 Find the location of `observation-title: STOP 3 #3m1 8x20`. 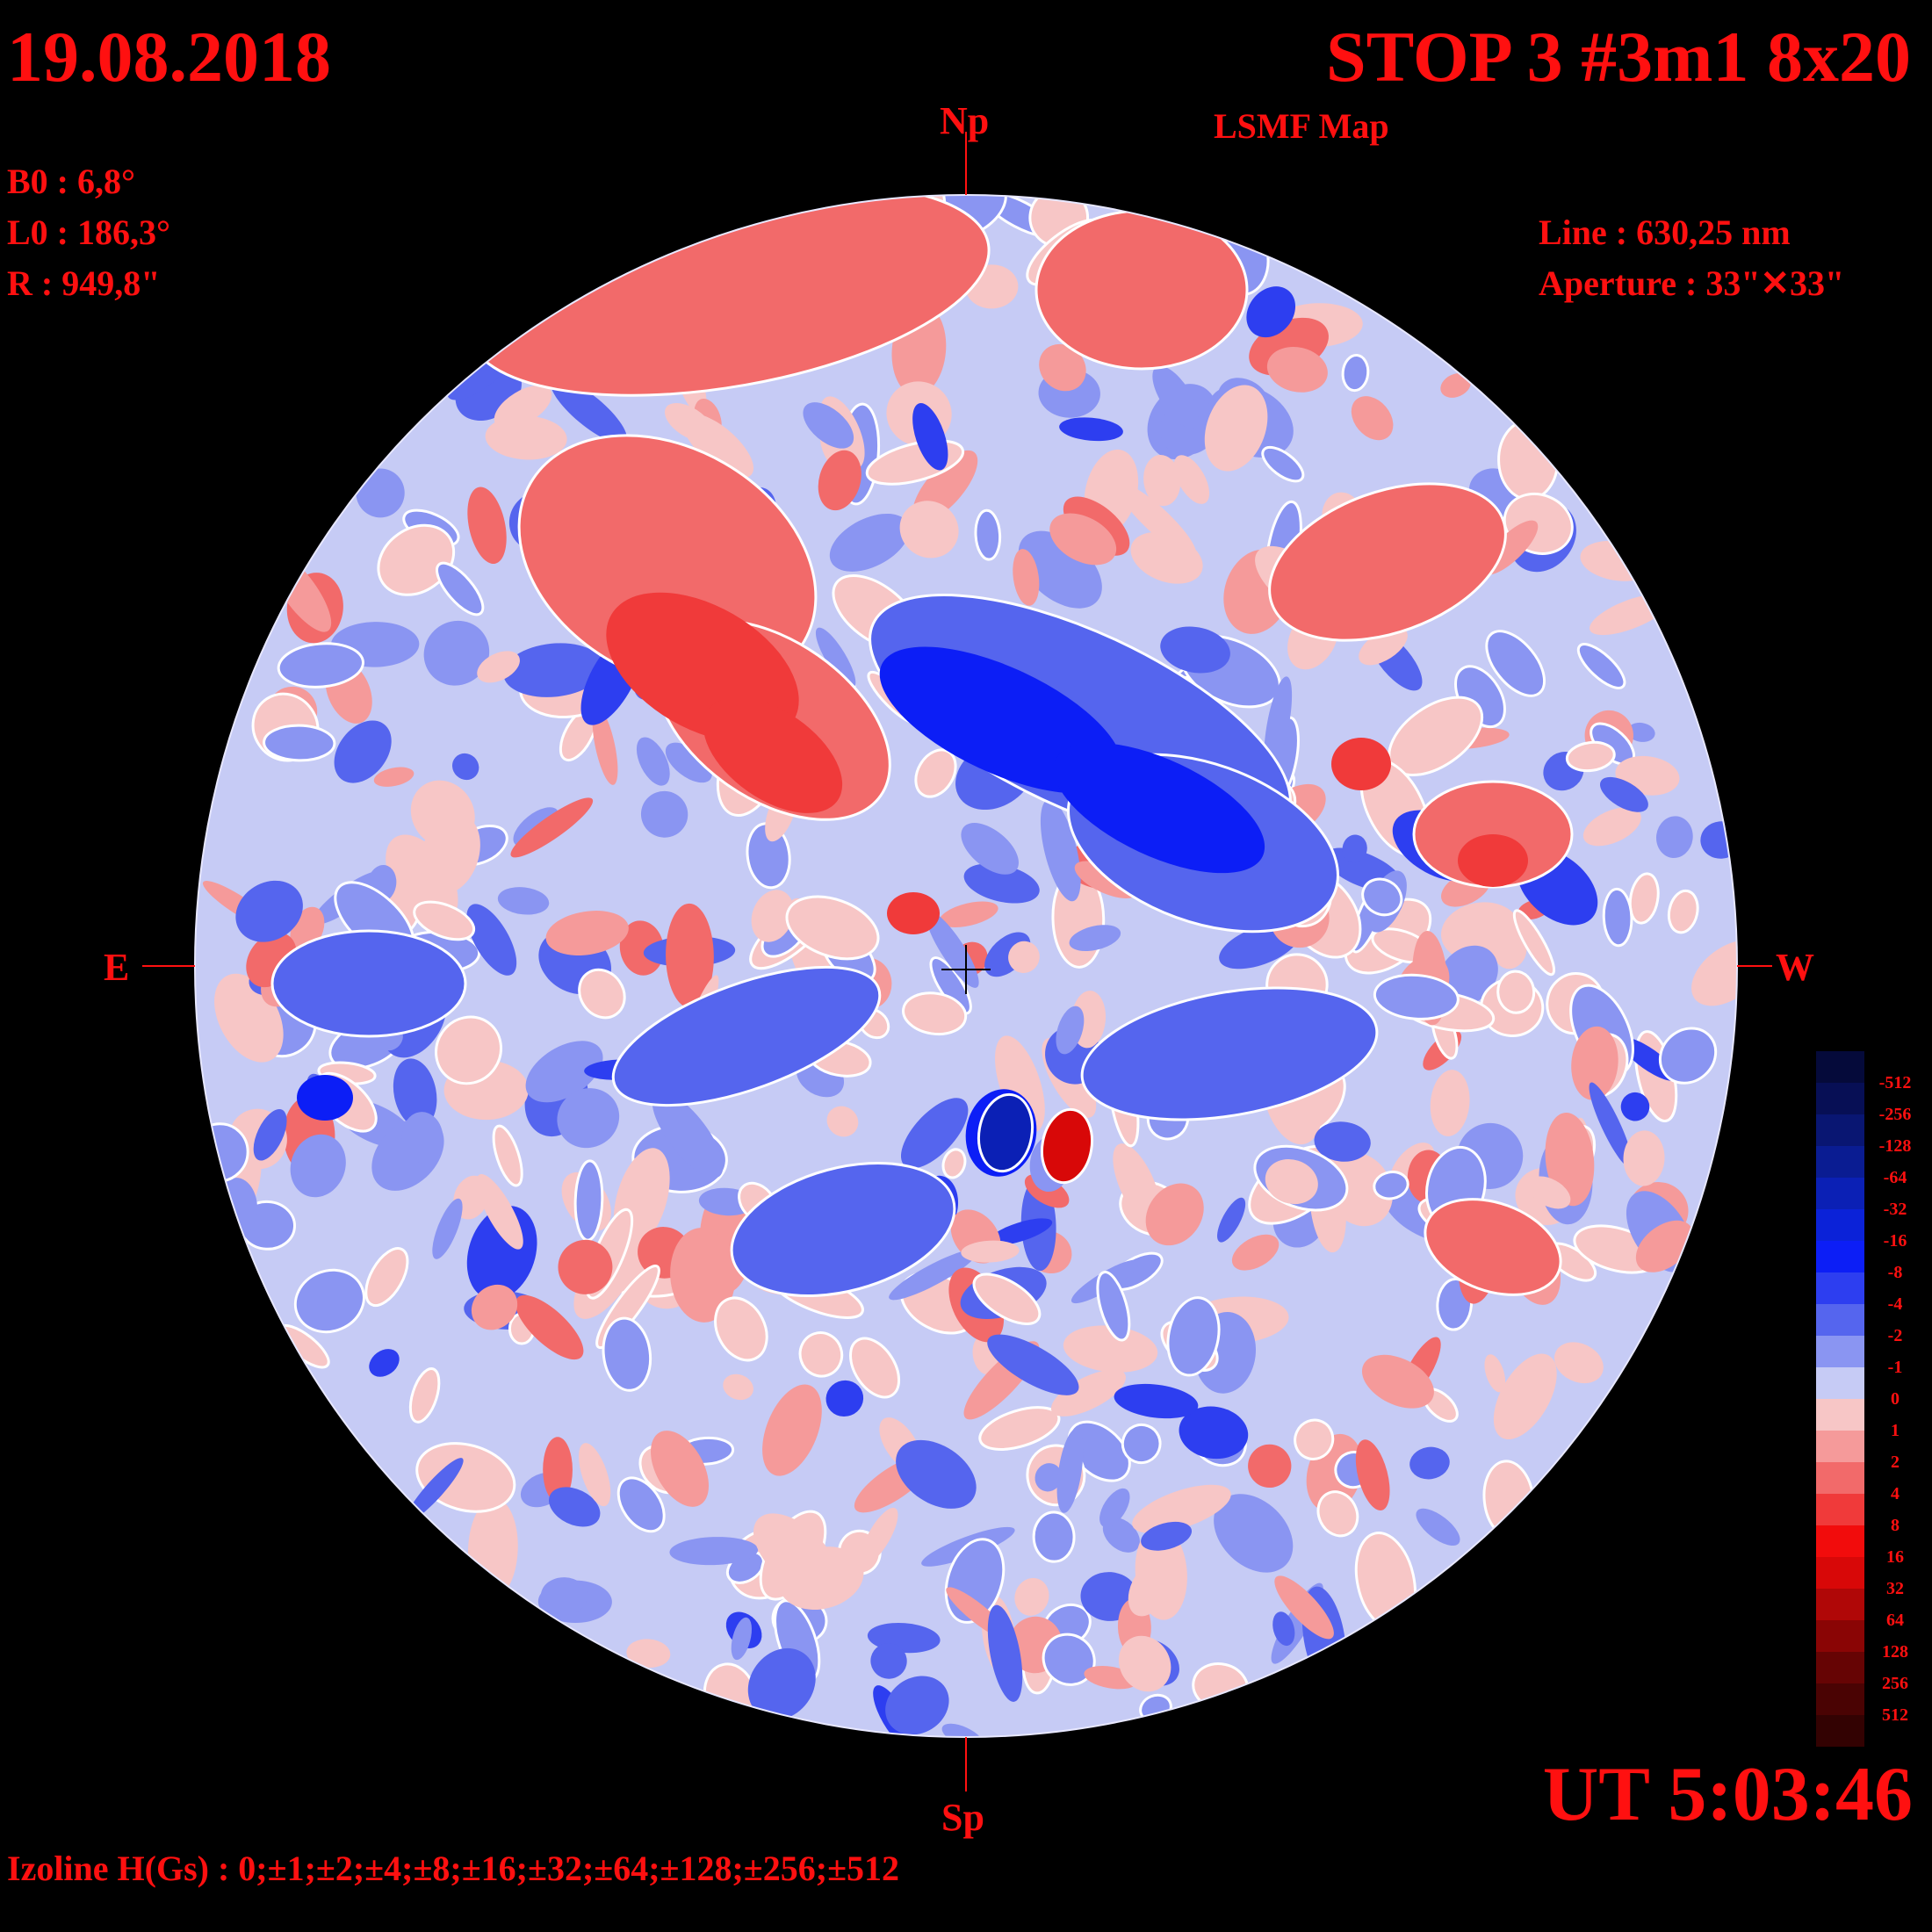

observation-title: STOP 3 #3m1 8x20 is located at coordinates (1619, 57).